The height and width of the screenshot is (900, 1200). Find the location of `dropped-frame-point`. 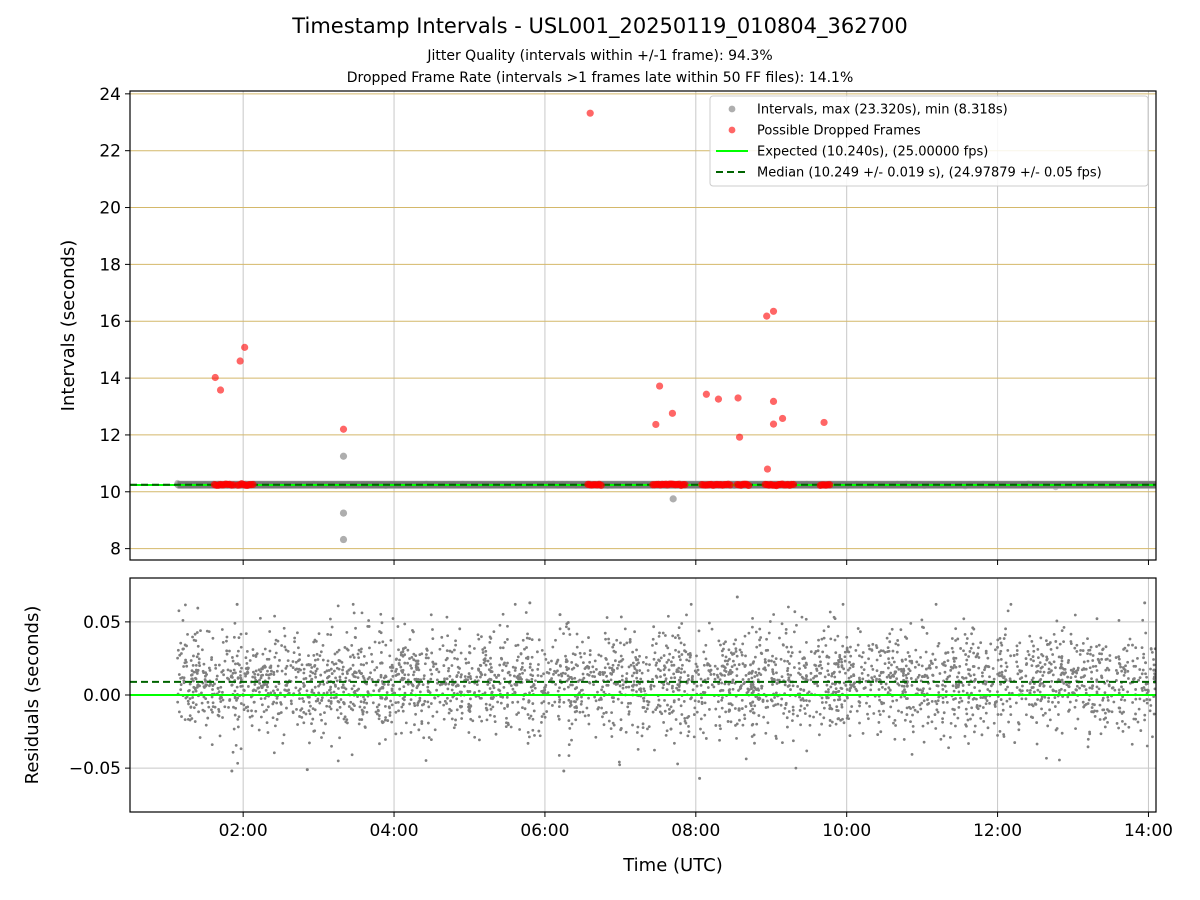

dropped-frame-point is located at coordinates (343, 429).